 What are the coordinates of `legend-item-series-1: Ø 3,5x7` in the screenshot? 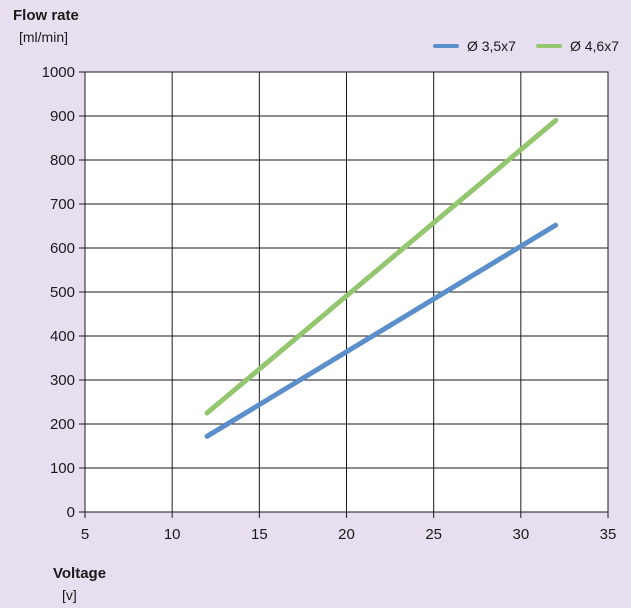 It's located at (474, 46).